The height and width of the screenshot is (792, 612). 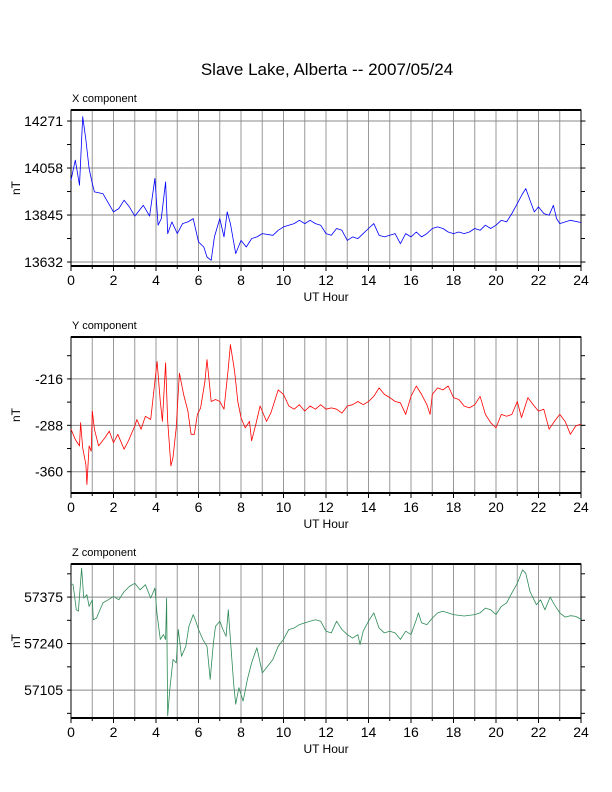 What do you see at coordinates (326, 414) in the screenshot?
I see `series-line-y` at bounding box center [326, 414].